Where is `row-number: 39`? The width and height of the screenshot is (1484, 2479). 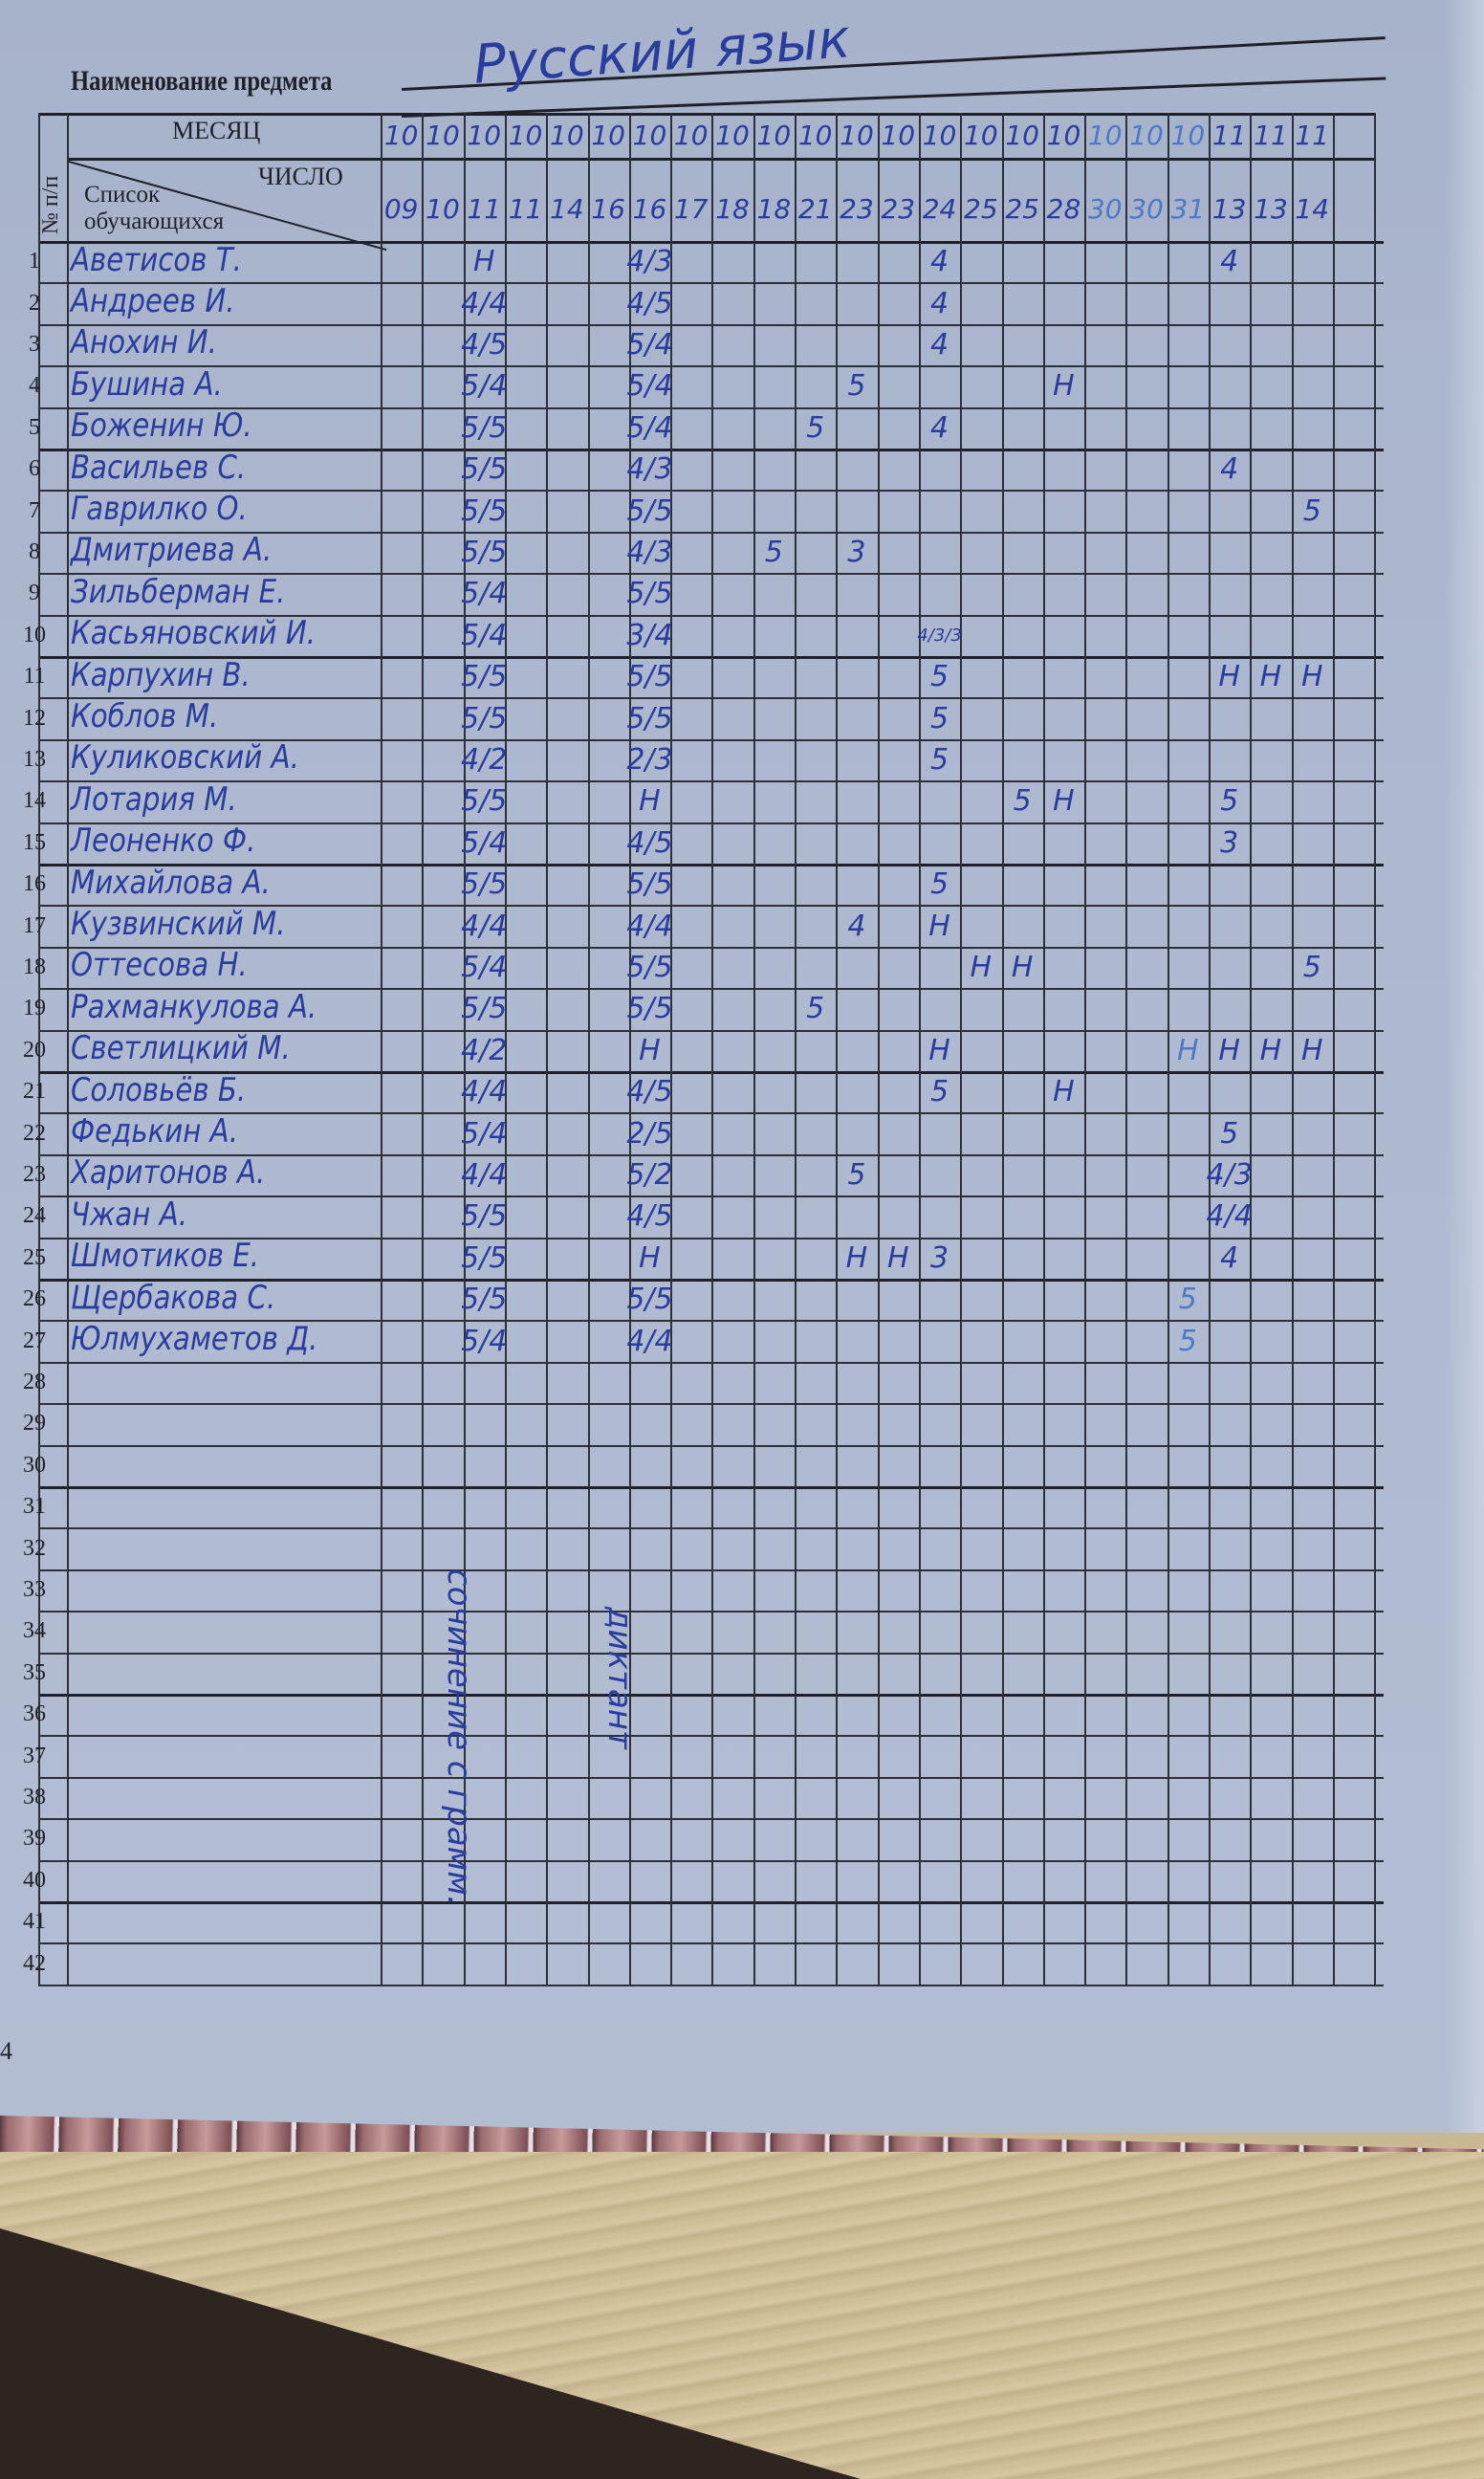 row-number: 39 is located at coordinates (34, 1839).